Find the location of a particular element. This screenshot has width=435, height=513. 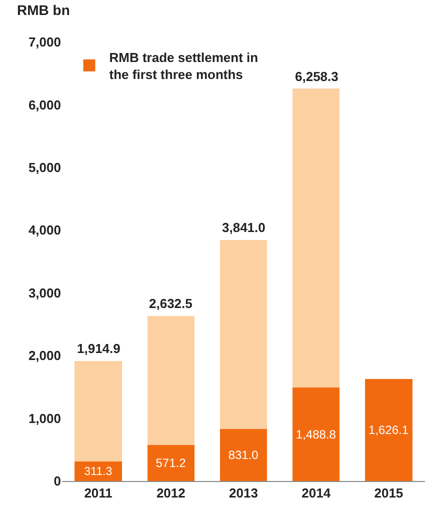

data-label: 311.3 is located at coordinates (98, 472).